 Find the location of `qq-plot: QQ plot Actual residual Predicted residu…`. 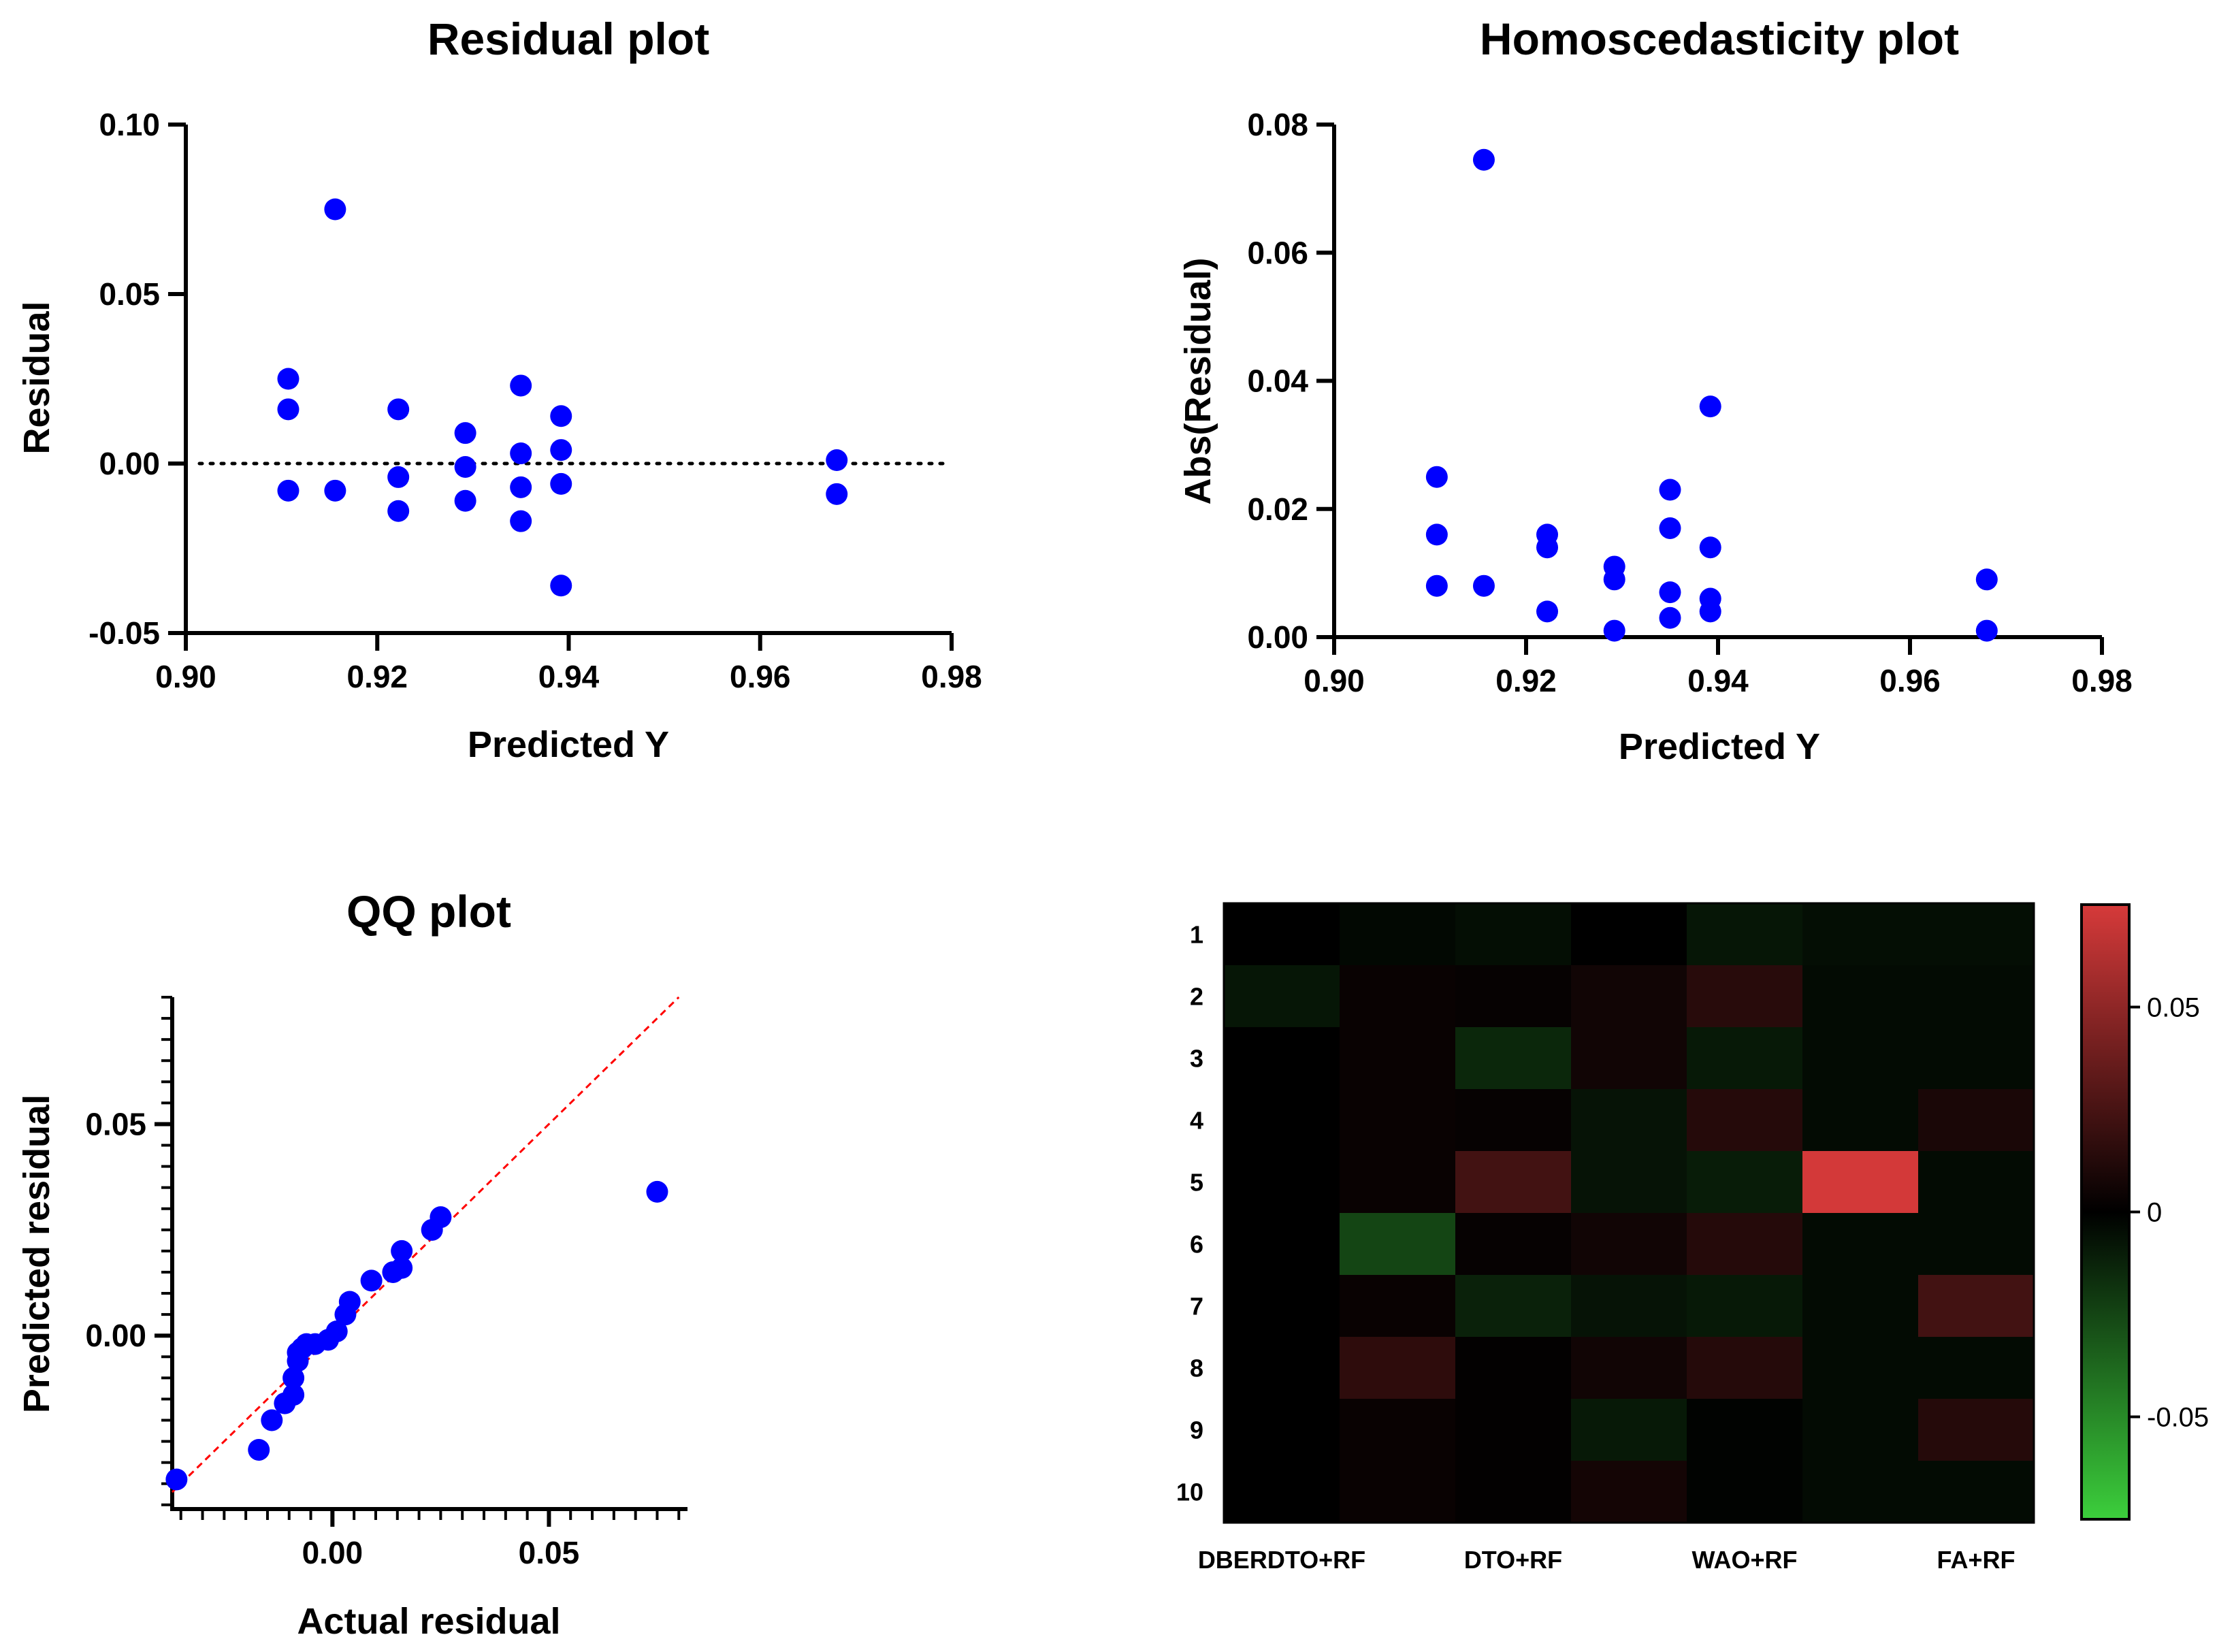

qq-plot: QQ plot Actual residual Predicted residu… is located at coordinates (351, 1264).